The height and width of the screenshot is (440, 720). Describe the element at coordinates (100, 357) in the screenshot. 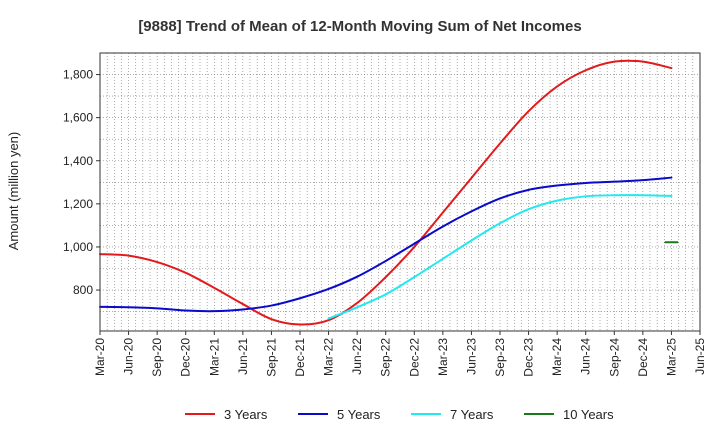

I see `x-tick-label: Mar-20` at that location.